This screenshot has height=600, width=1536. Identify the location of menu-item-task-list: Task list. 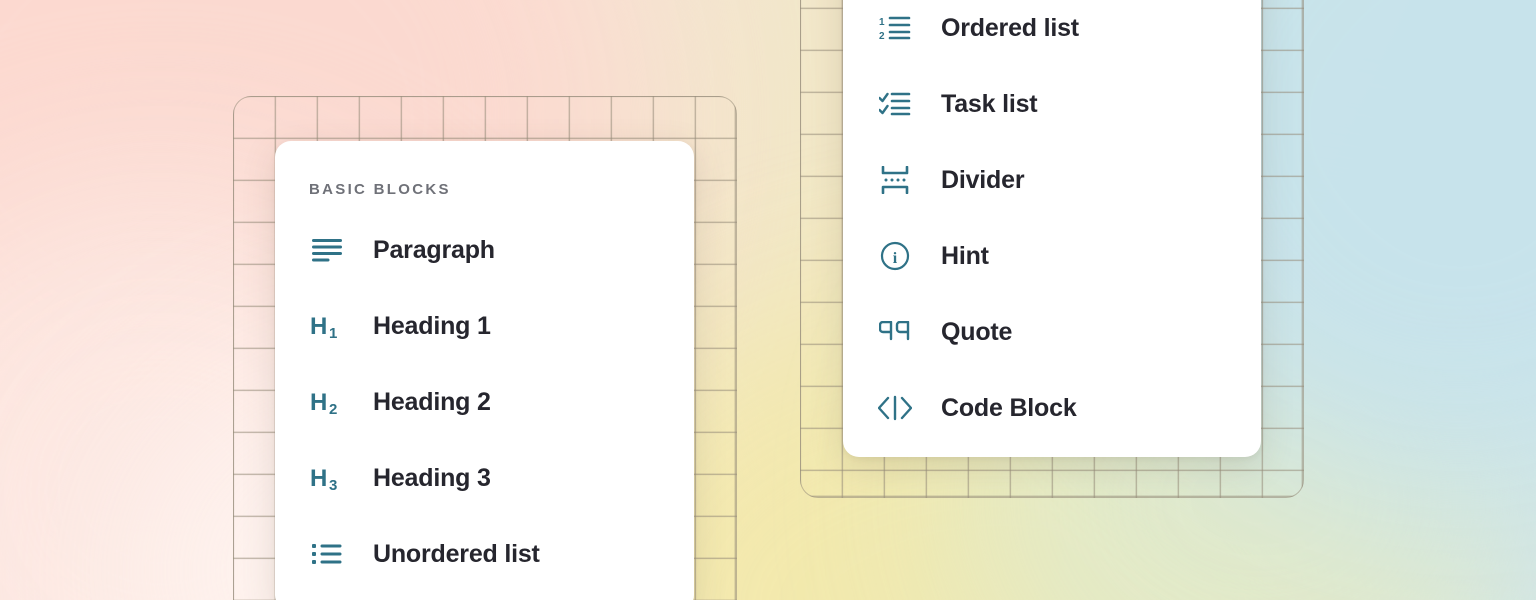
(1052, 104).